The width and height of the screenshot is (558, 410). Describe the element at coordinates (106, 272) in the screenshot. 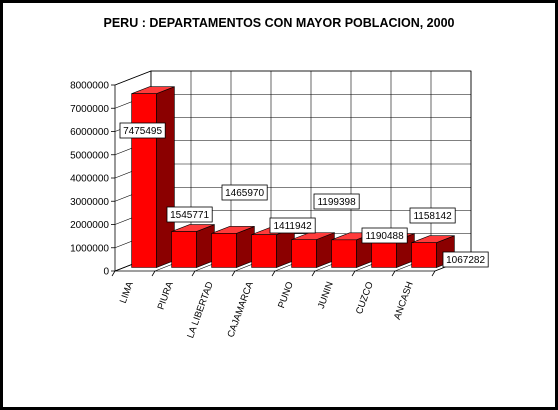

I see `y-tick-label: 0` at that location.